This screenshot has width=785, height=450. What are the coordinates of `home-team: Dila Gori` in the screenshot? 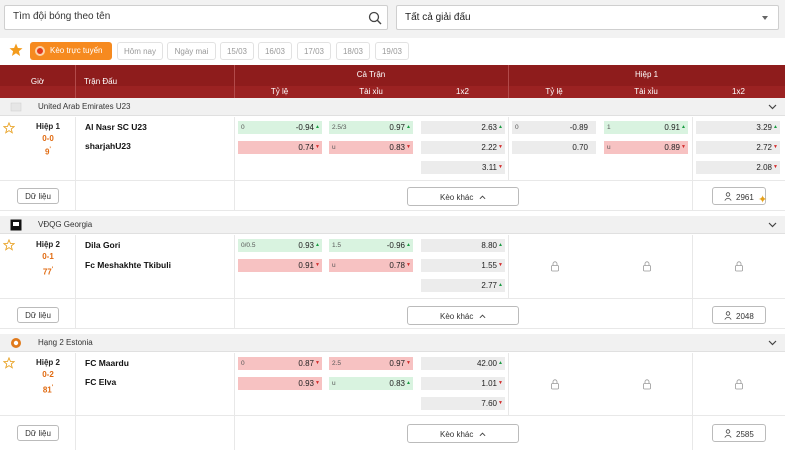 It's located at (103, 245).